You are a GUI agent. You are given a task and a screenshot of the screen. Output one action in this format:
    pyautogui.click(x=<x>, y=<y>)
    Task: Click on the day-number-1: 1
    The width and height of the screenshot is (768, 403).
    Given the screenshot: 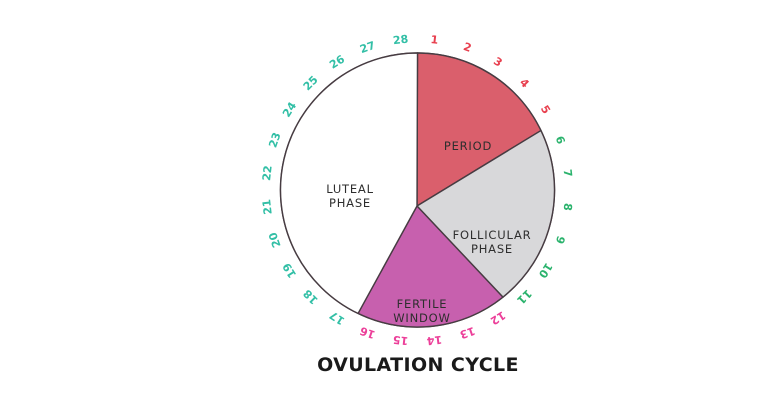 What is the action you would take?
    pyautogui.click(x=434, y=40)
    